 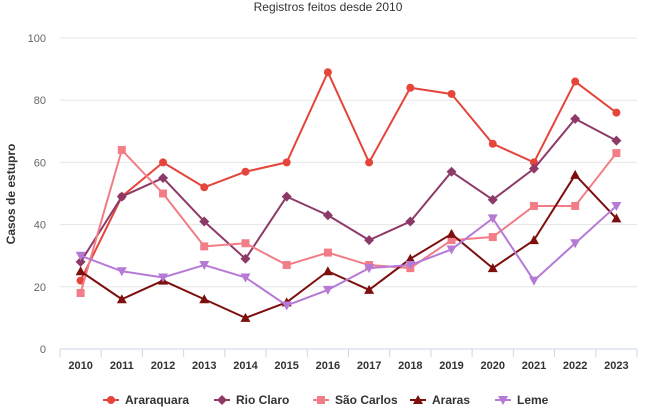 What do you see at coordinates (440, 400) in the screenshot?
I see `legend-item-araras: Araras` at bounding box center [440, 400].